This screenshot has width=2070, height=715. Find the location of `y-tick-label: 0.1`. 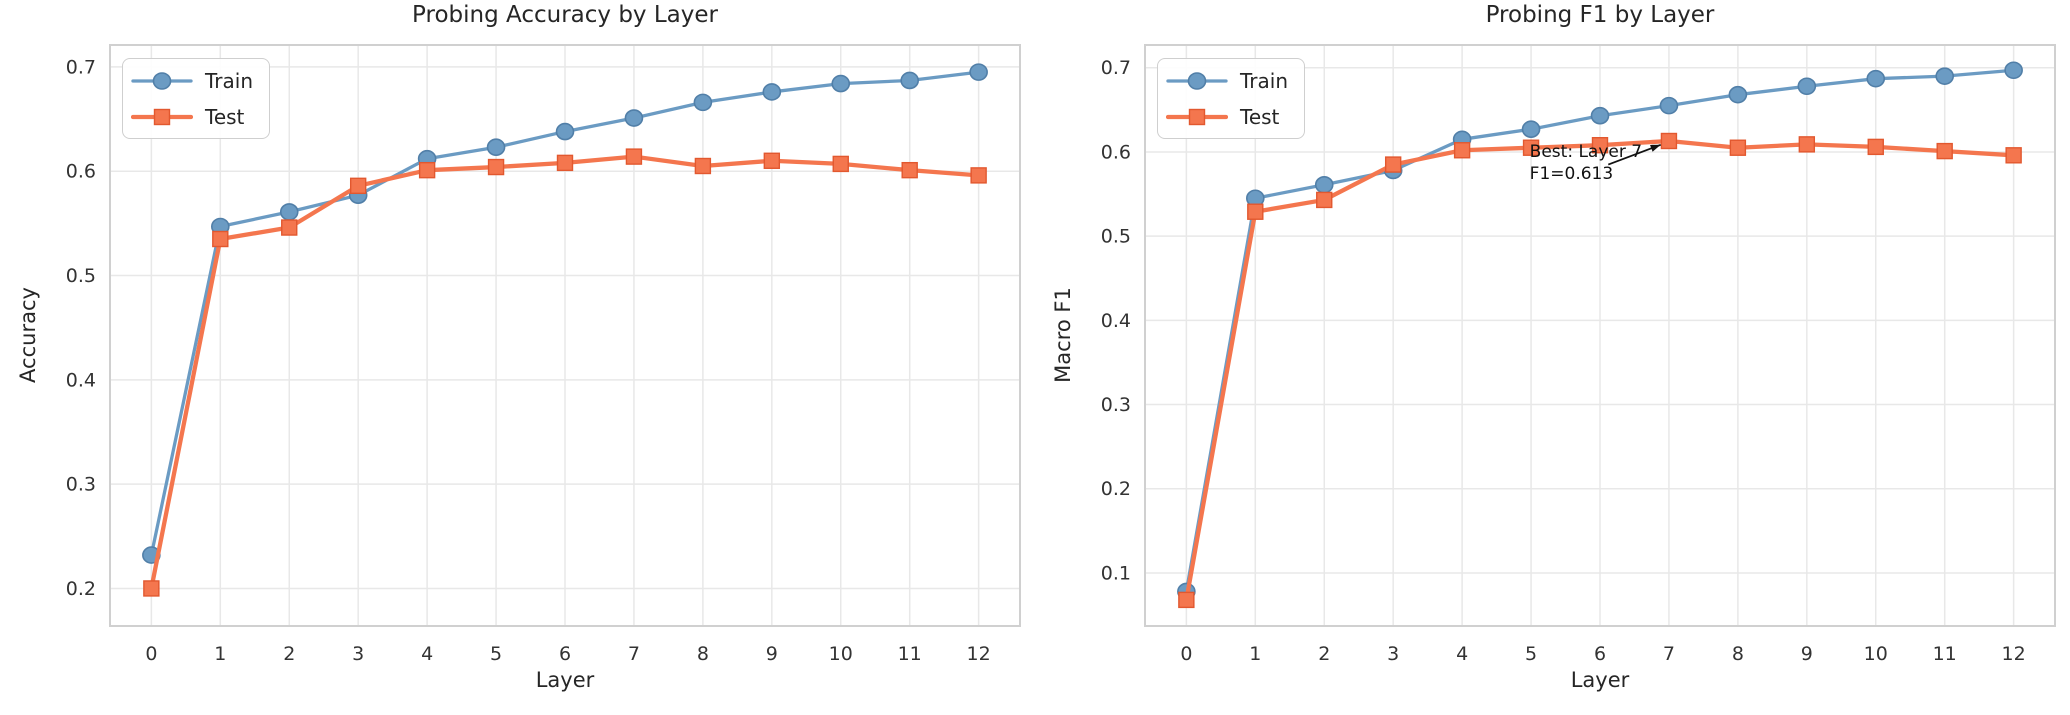

y-tick-label: 0.1 is located at coordinates (1116, 573).